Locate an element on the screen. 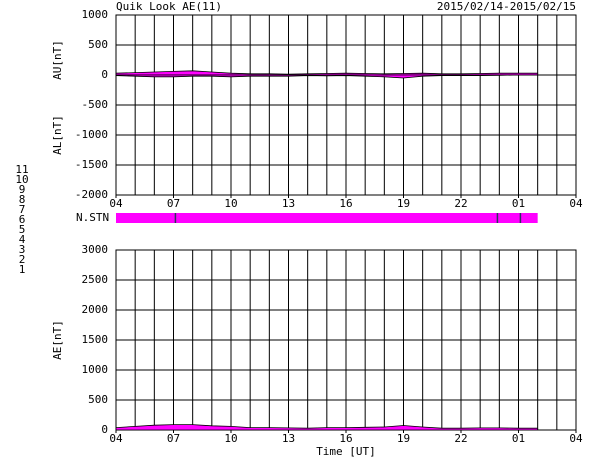  y-tick-label: 2000 is located at coordinates (95, 309).